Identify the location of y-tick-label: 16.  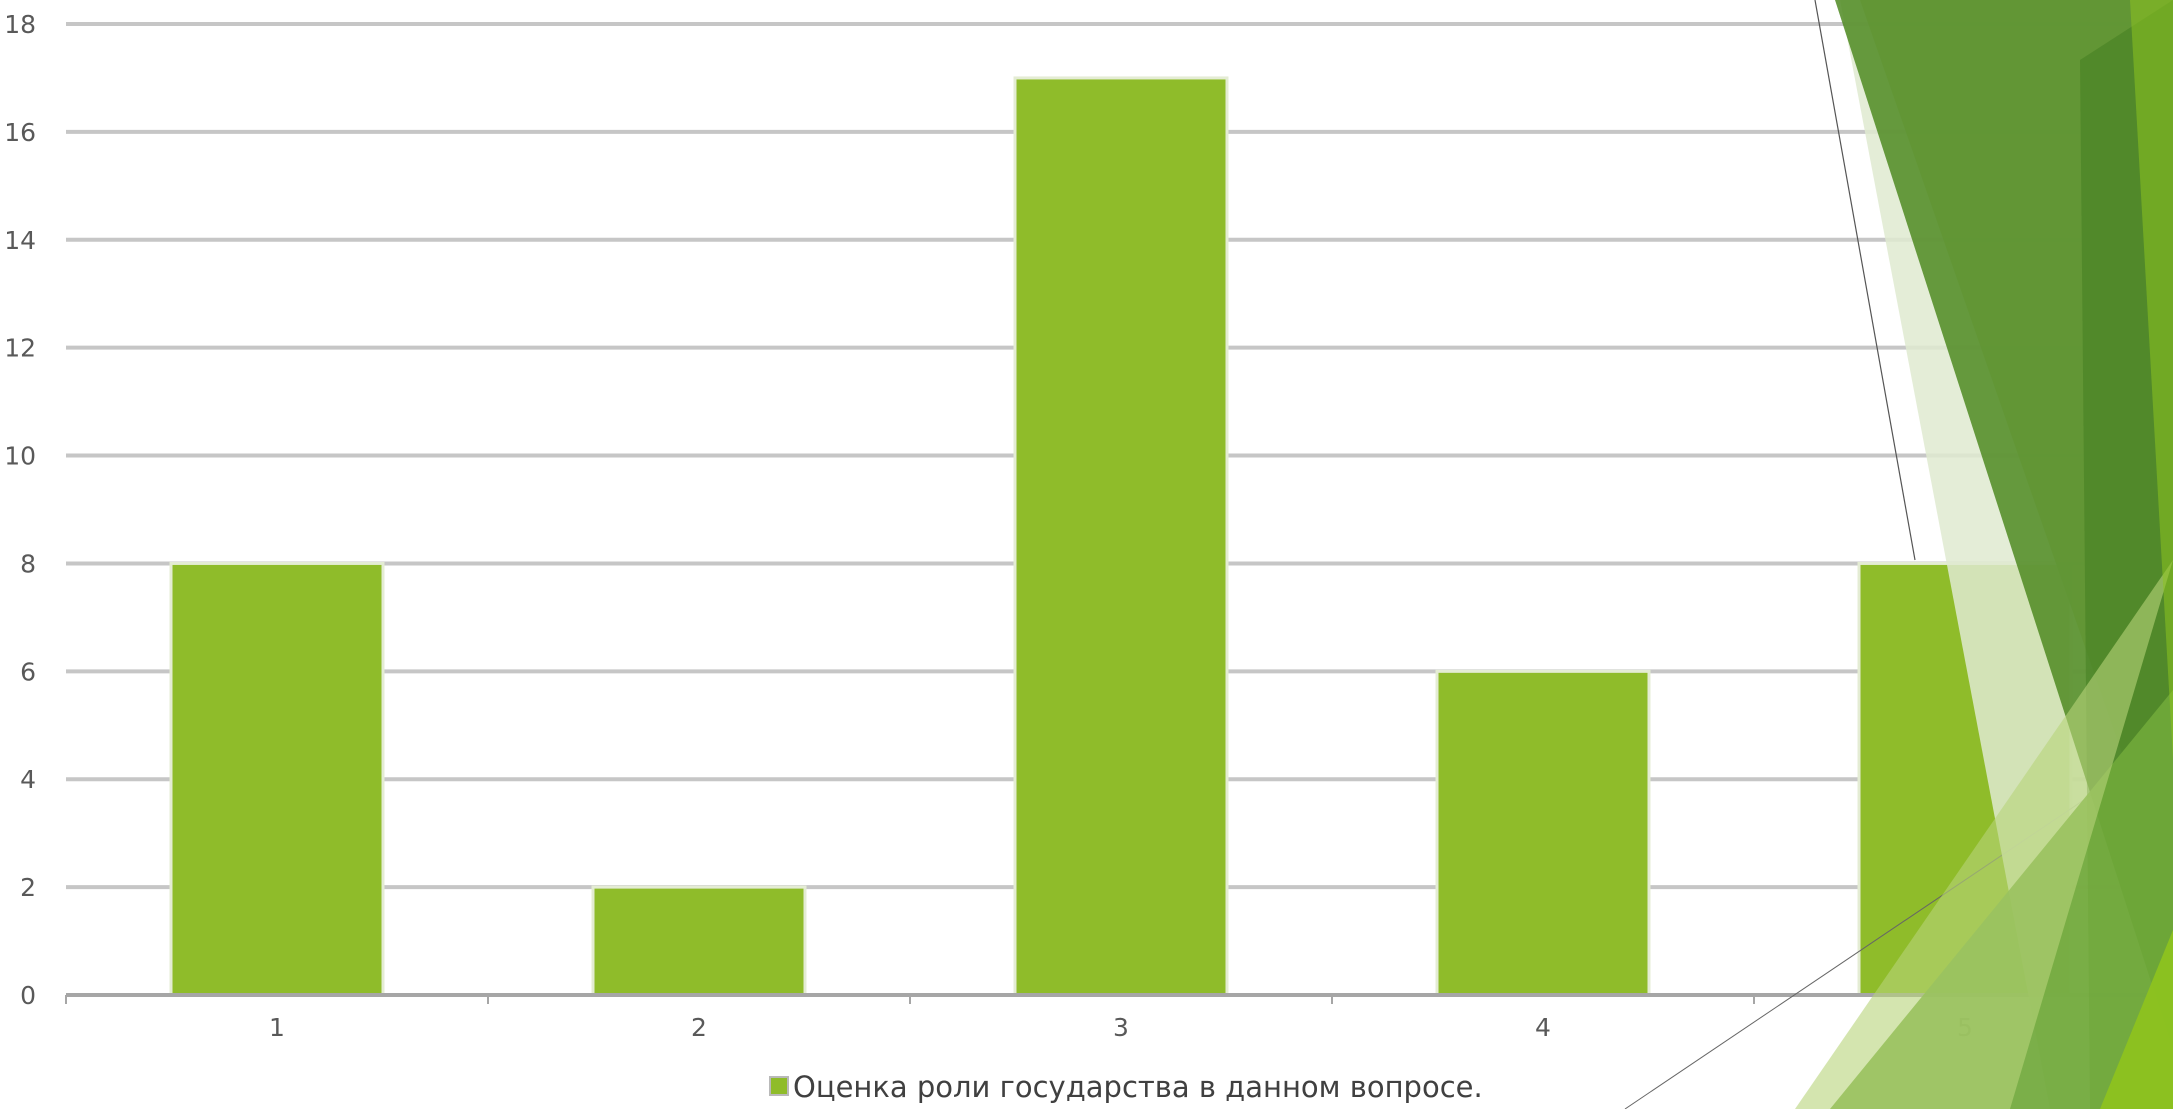
(20, 132).